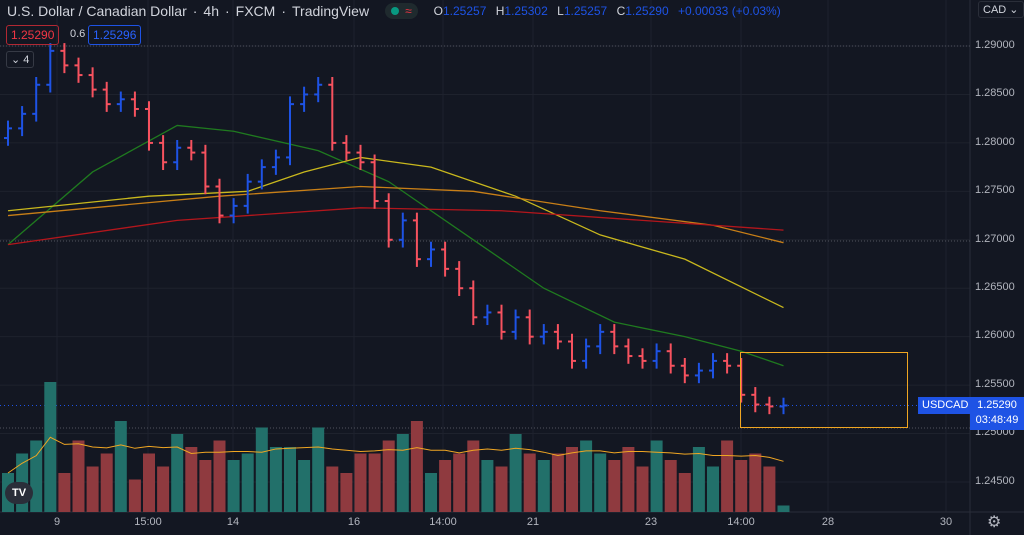 Image resolution: width=1024 pixels, height=535 pixels. Describe the element at coordinates (395, 11) in the screenshot. I see `market-open-icon` at that location.